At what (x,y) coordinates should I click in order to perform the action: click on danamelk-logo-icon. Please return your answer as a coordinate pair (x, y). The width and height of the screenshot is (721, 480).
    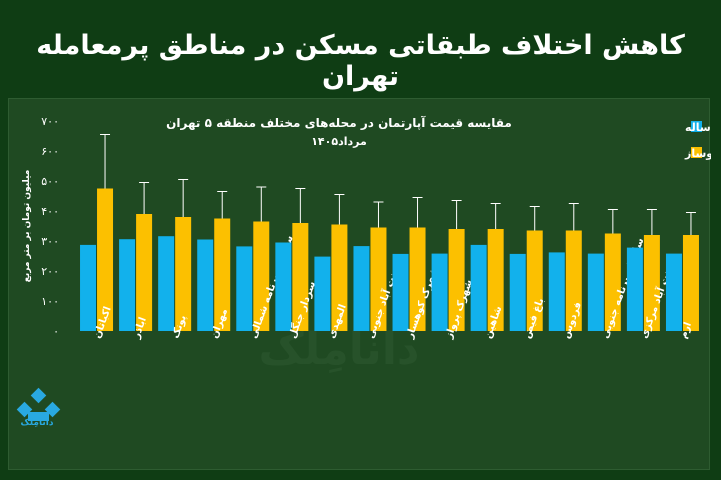
    Looking at the image, I should click on (38, 404).